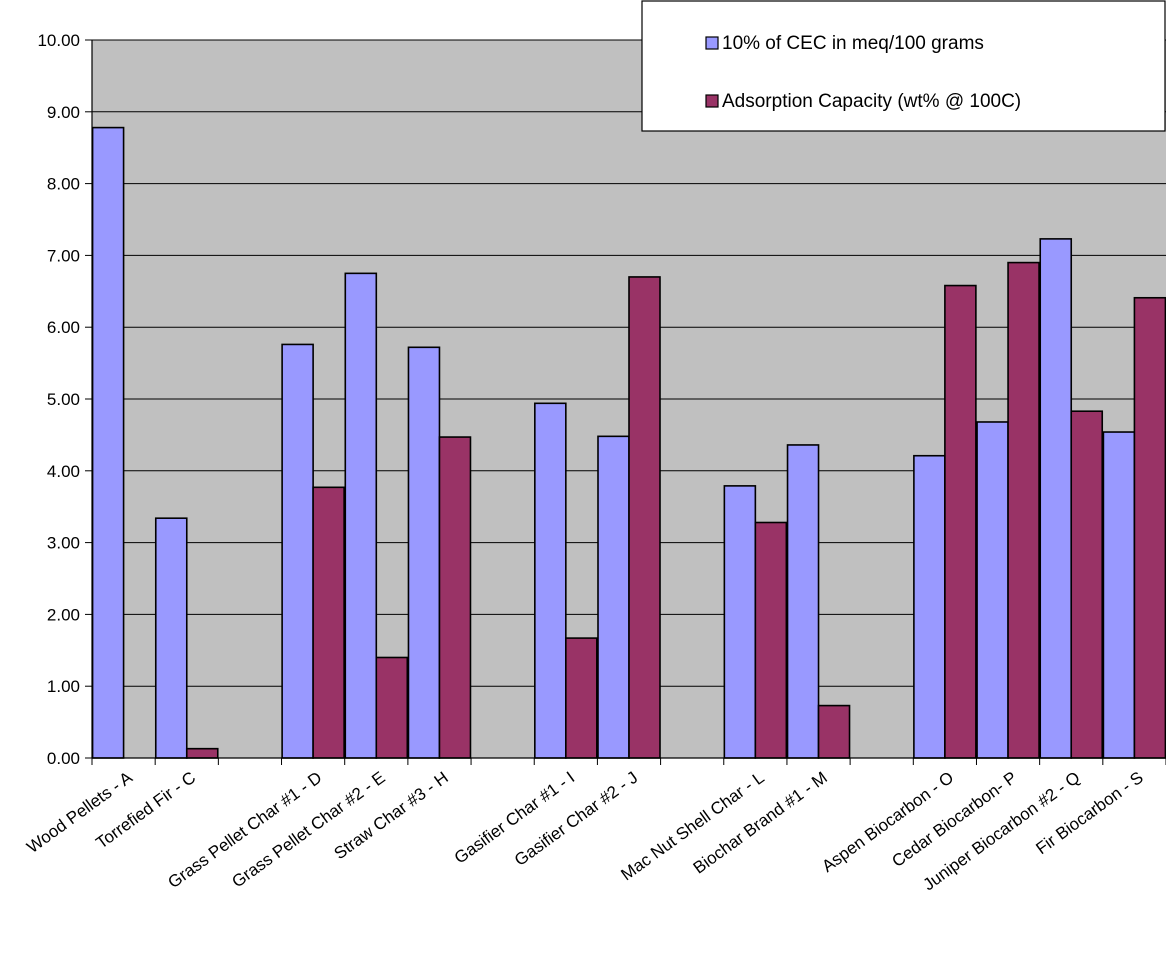 This screenshot has height=960, width=1166. What do you see at coordinates (63, 614) in the screenshot?
I see `y-tick-label: 2.00` at bounding box center [63, 614].